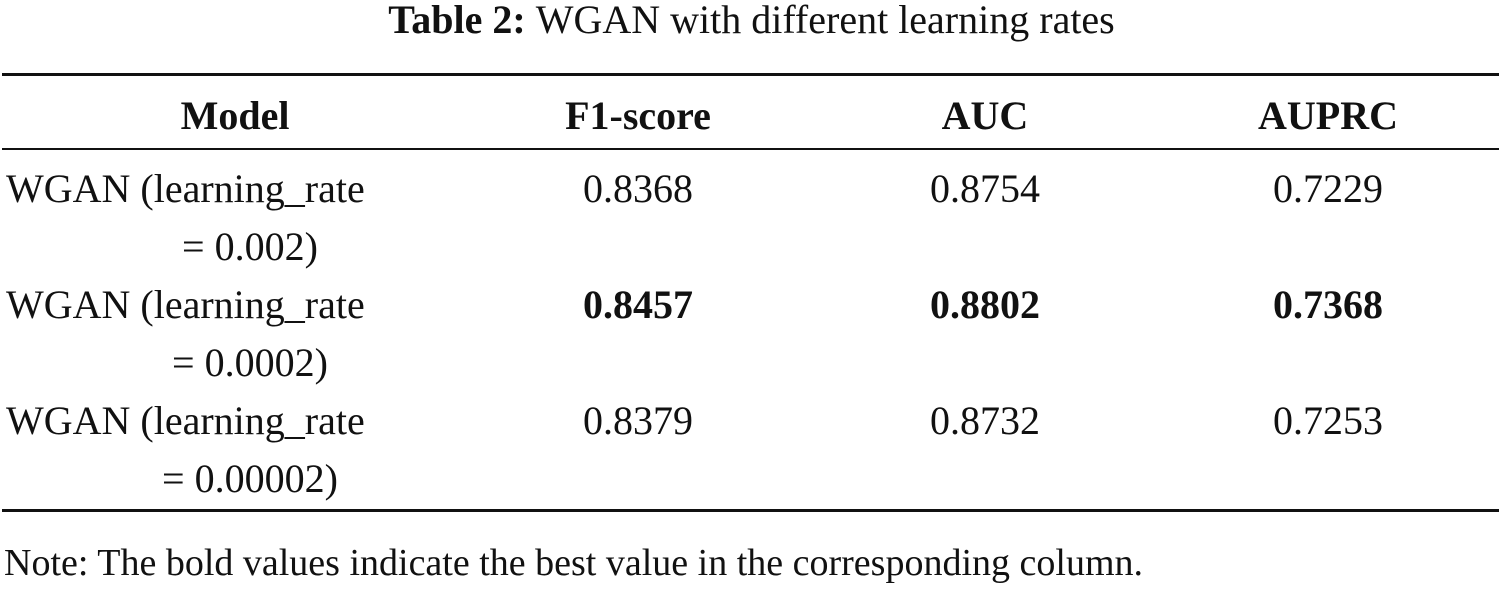 The width and height of the screenshot is (1503, 589). Describe the element at coordinates (235, 115) in the screenshot. I see `header-model: Model` at that location.